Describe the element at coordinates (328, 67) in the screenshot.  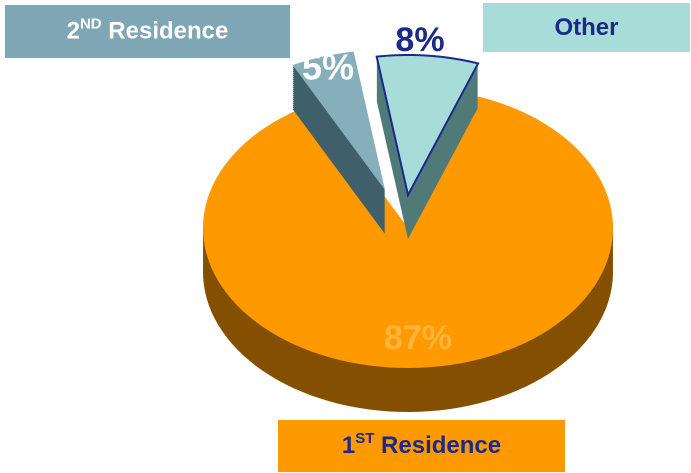
I see `value-label: 5%` at that location.